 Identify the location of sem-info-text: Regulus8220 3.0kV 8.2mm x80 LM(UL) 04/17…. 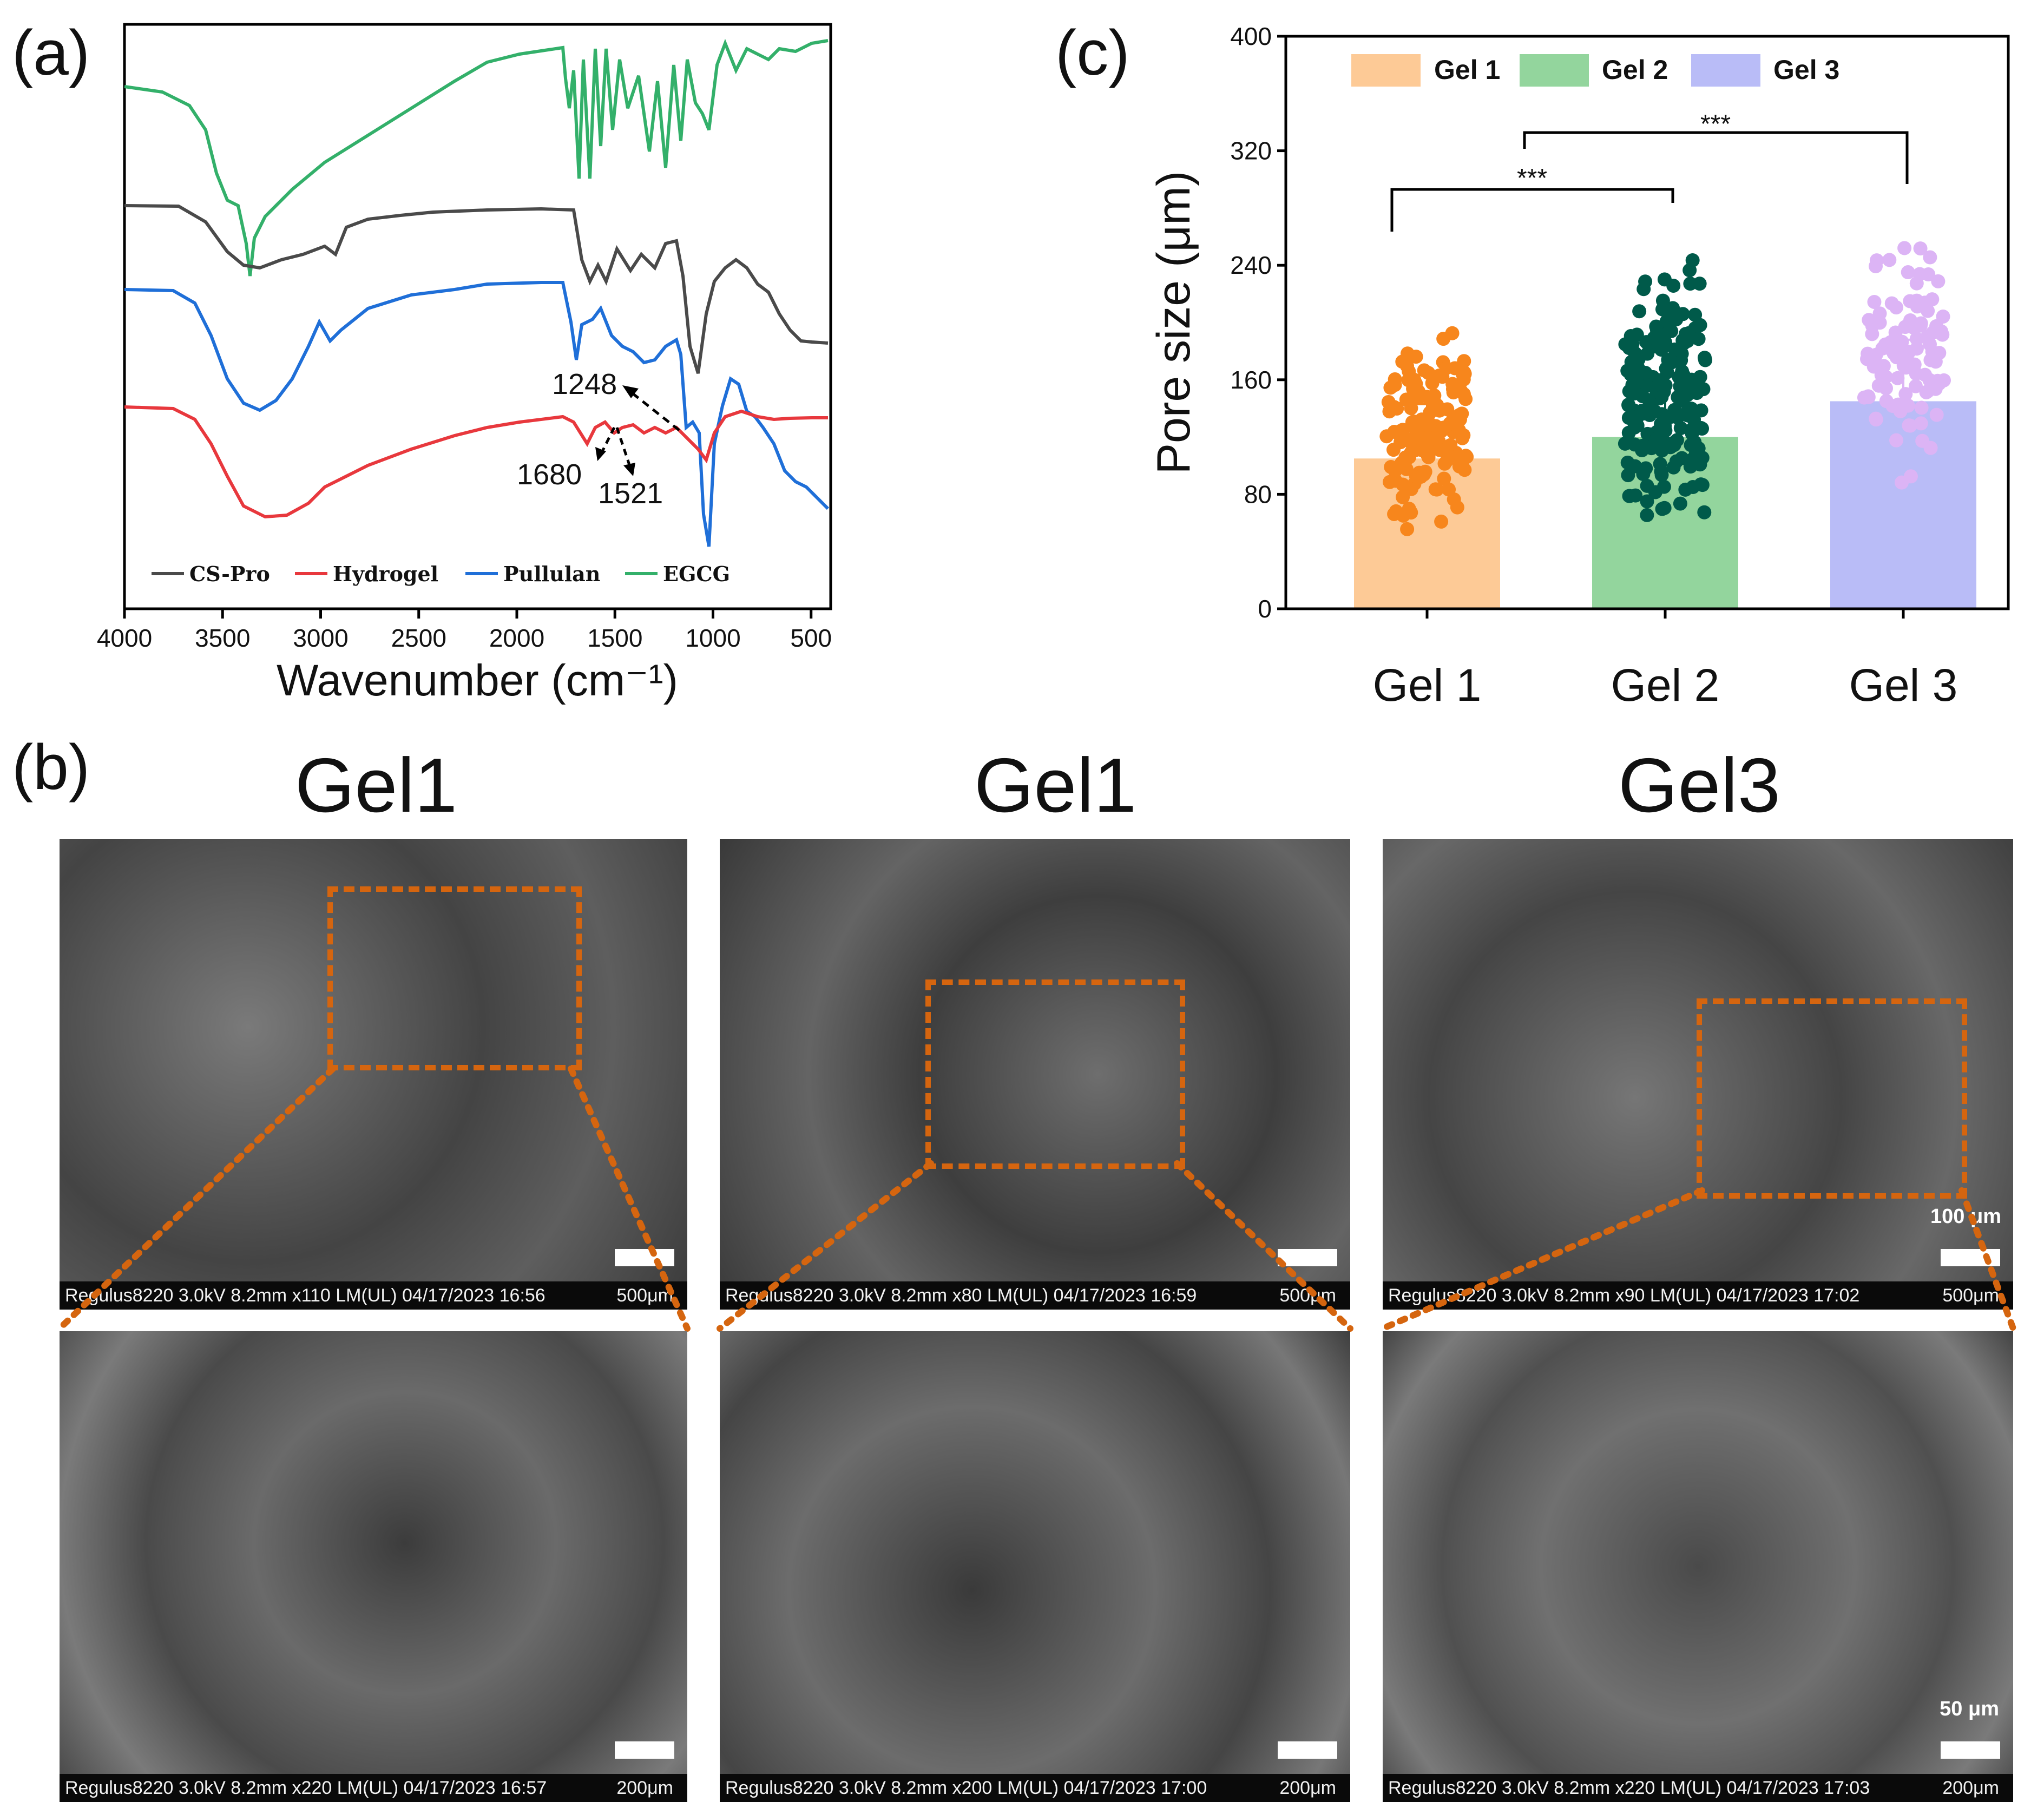
(961, 1295).